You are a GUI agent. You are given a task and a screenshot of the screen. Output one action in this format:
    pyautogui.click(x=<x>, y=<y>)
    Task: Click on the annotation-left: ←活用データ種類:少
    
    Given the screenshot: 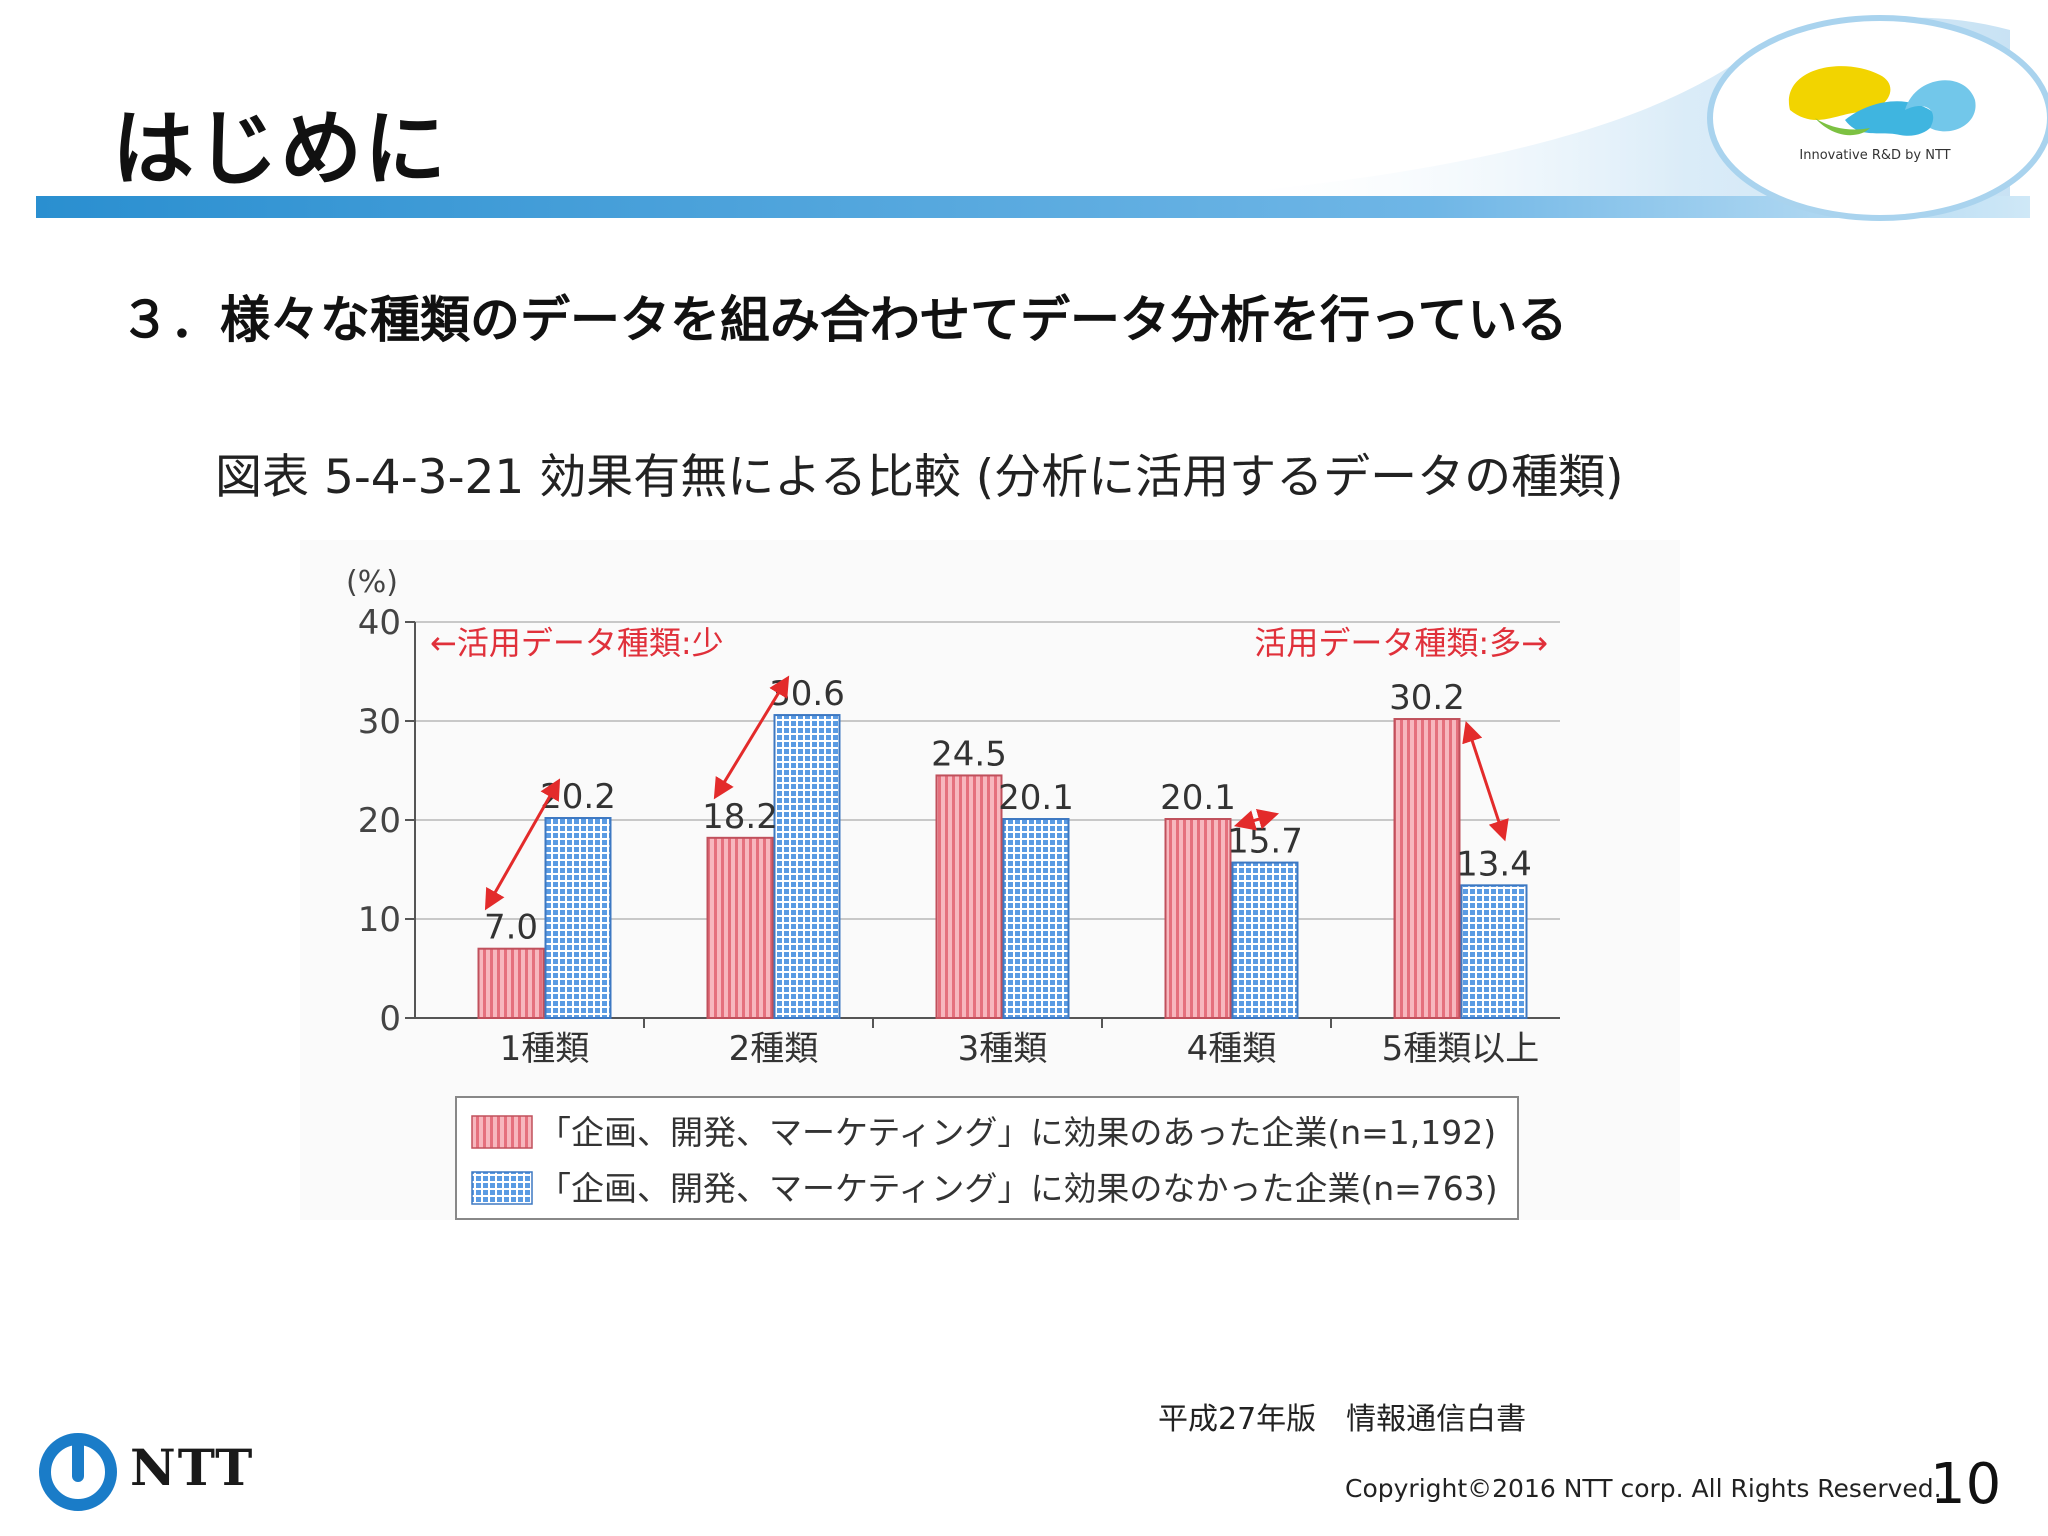 What is the action you would take?
    pyautogui.click(x=577, y=643)
    